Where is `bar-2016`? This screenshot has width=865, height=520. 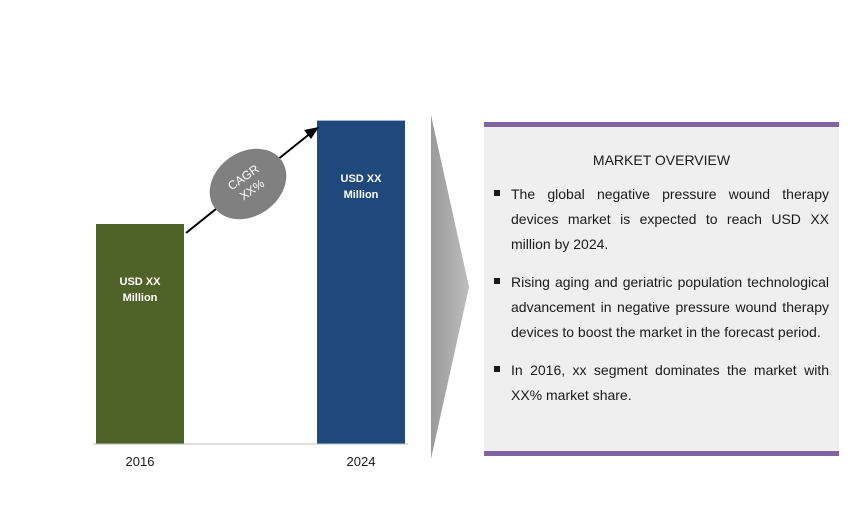
bar-2016 is located at coordinates (140, 334).